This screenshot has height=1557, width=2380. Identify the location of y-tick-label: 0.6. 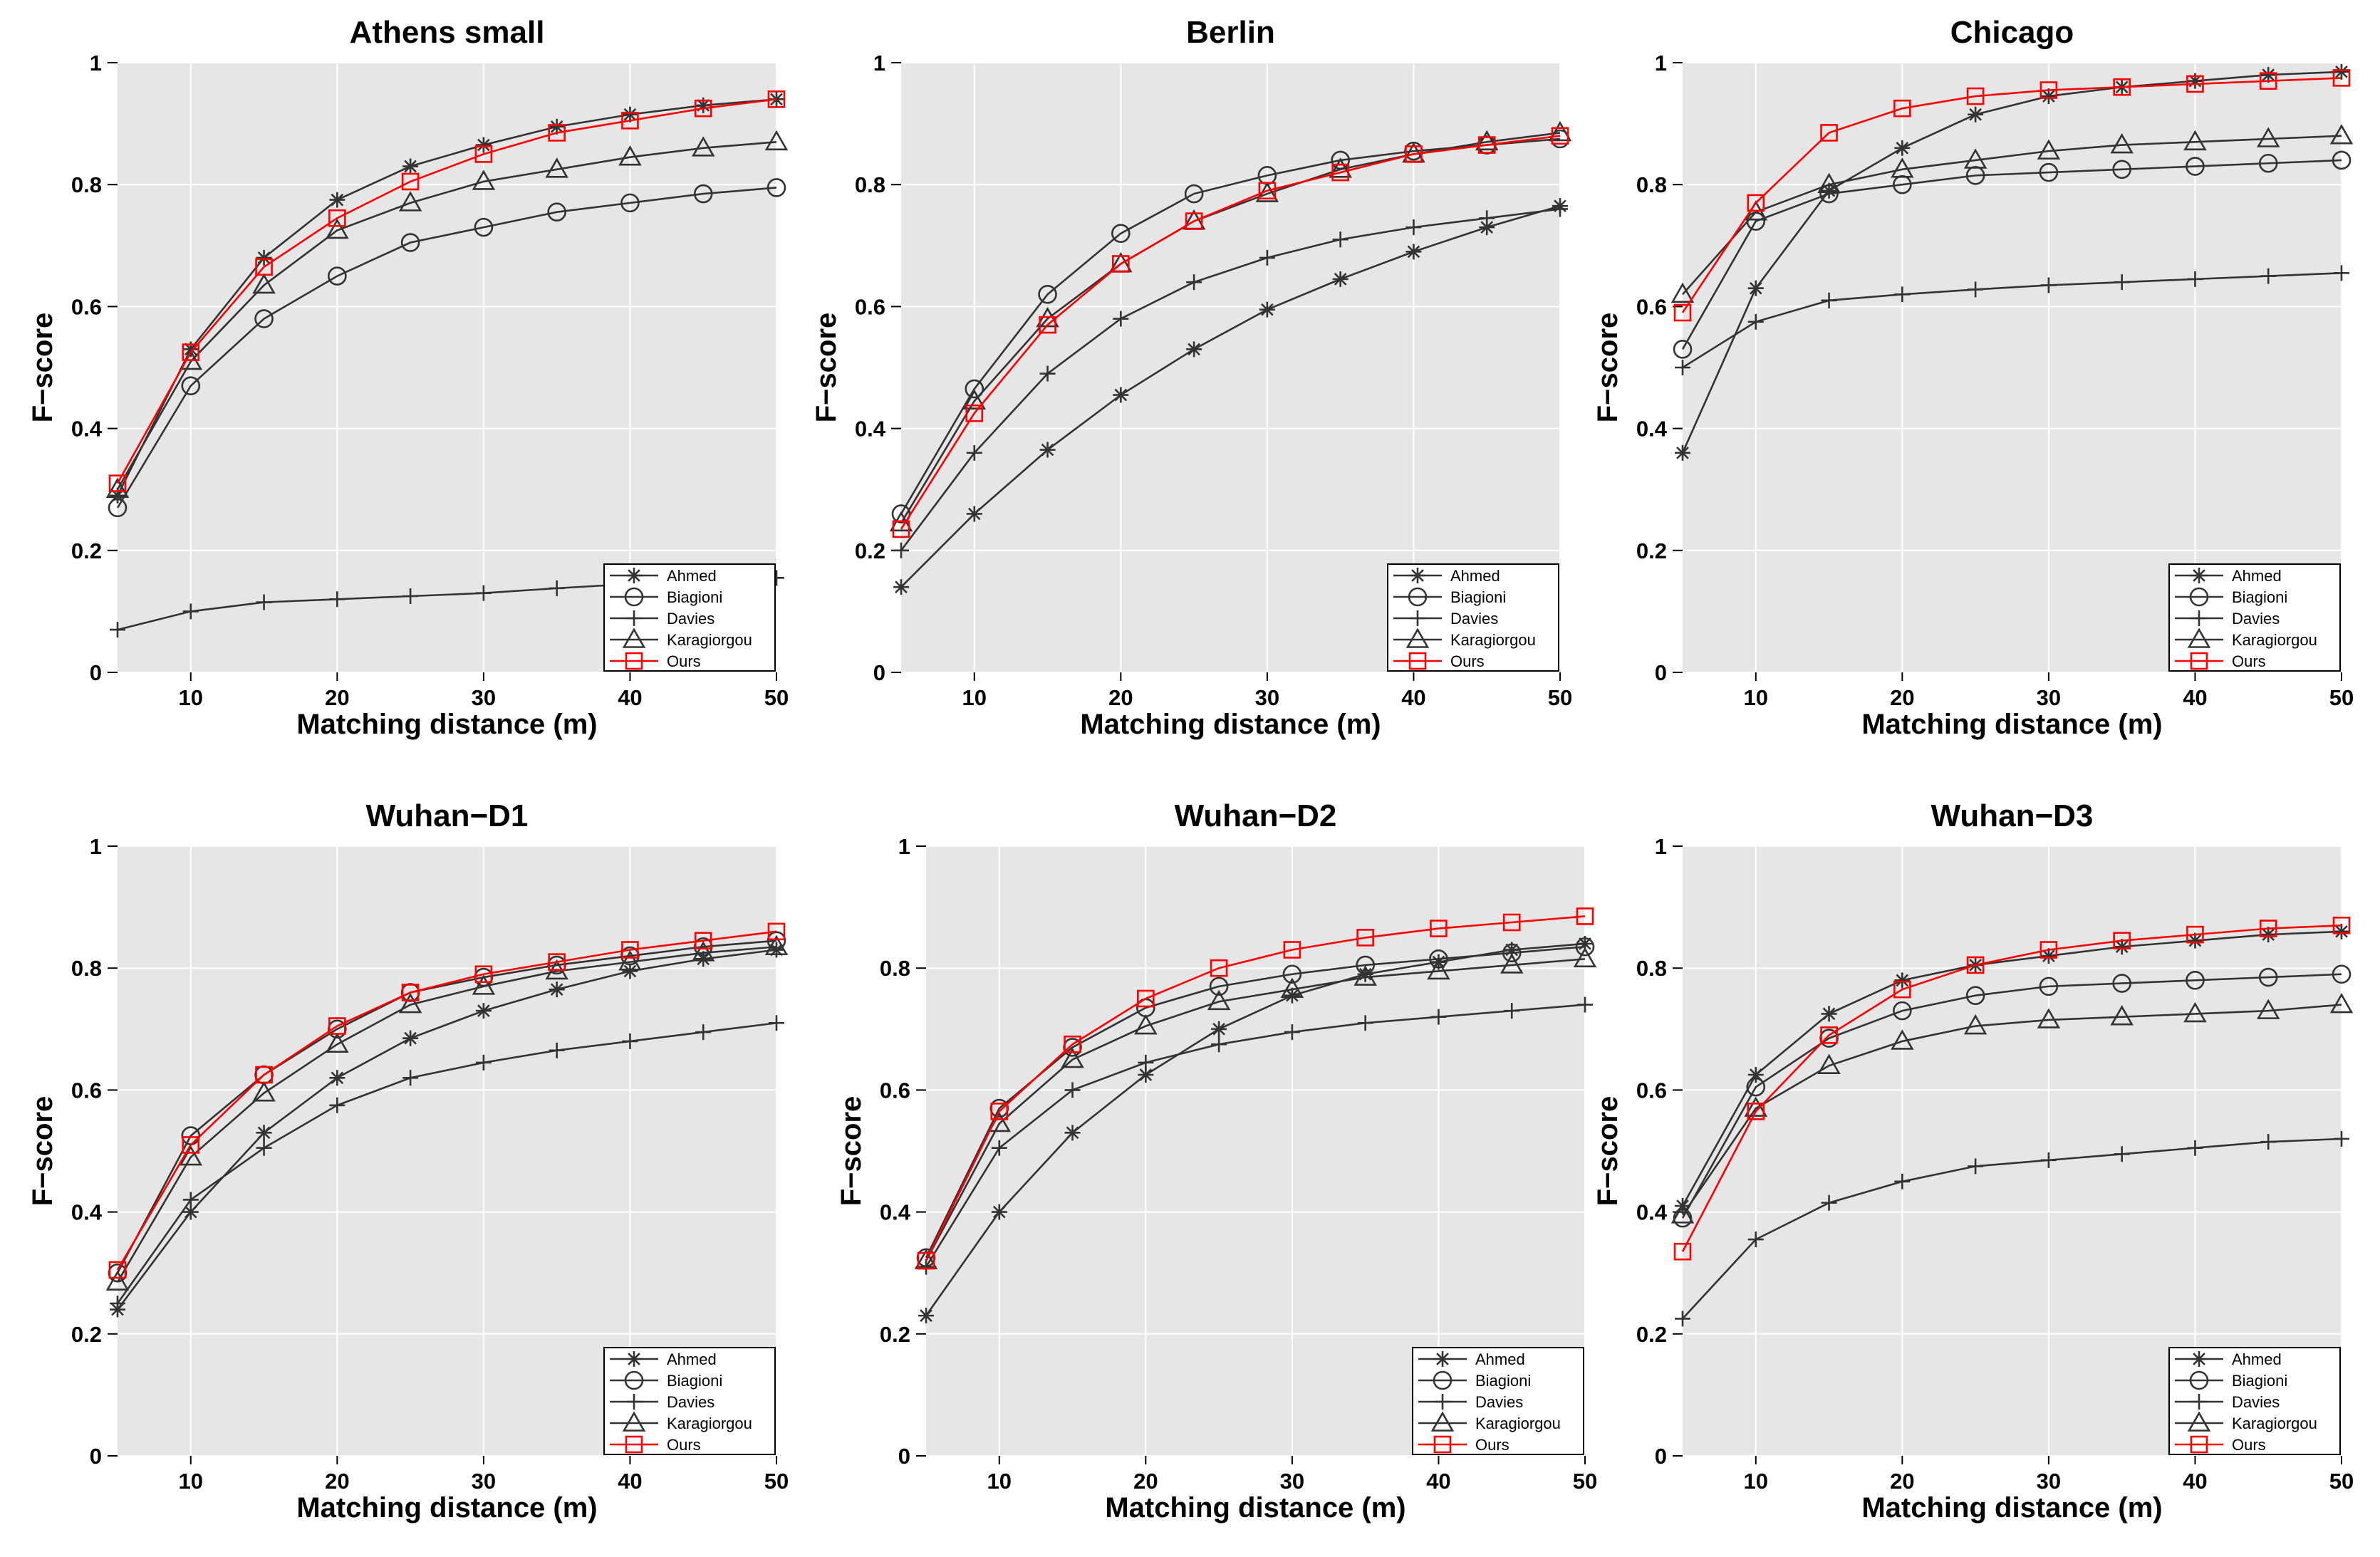
(1651, 1090).